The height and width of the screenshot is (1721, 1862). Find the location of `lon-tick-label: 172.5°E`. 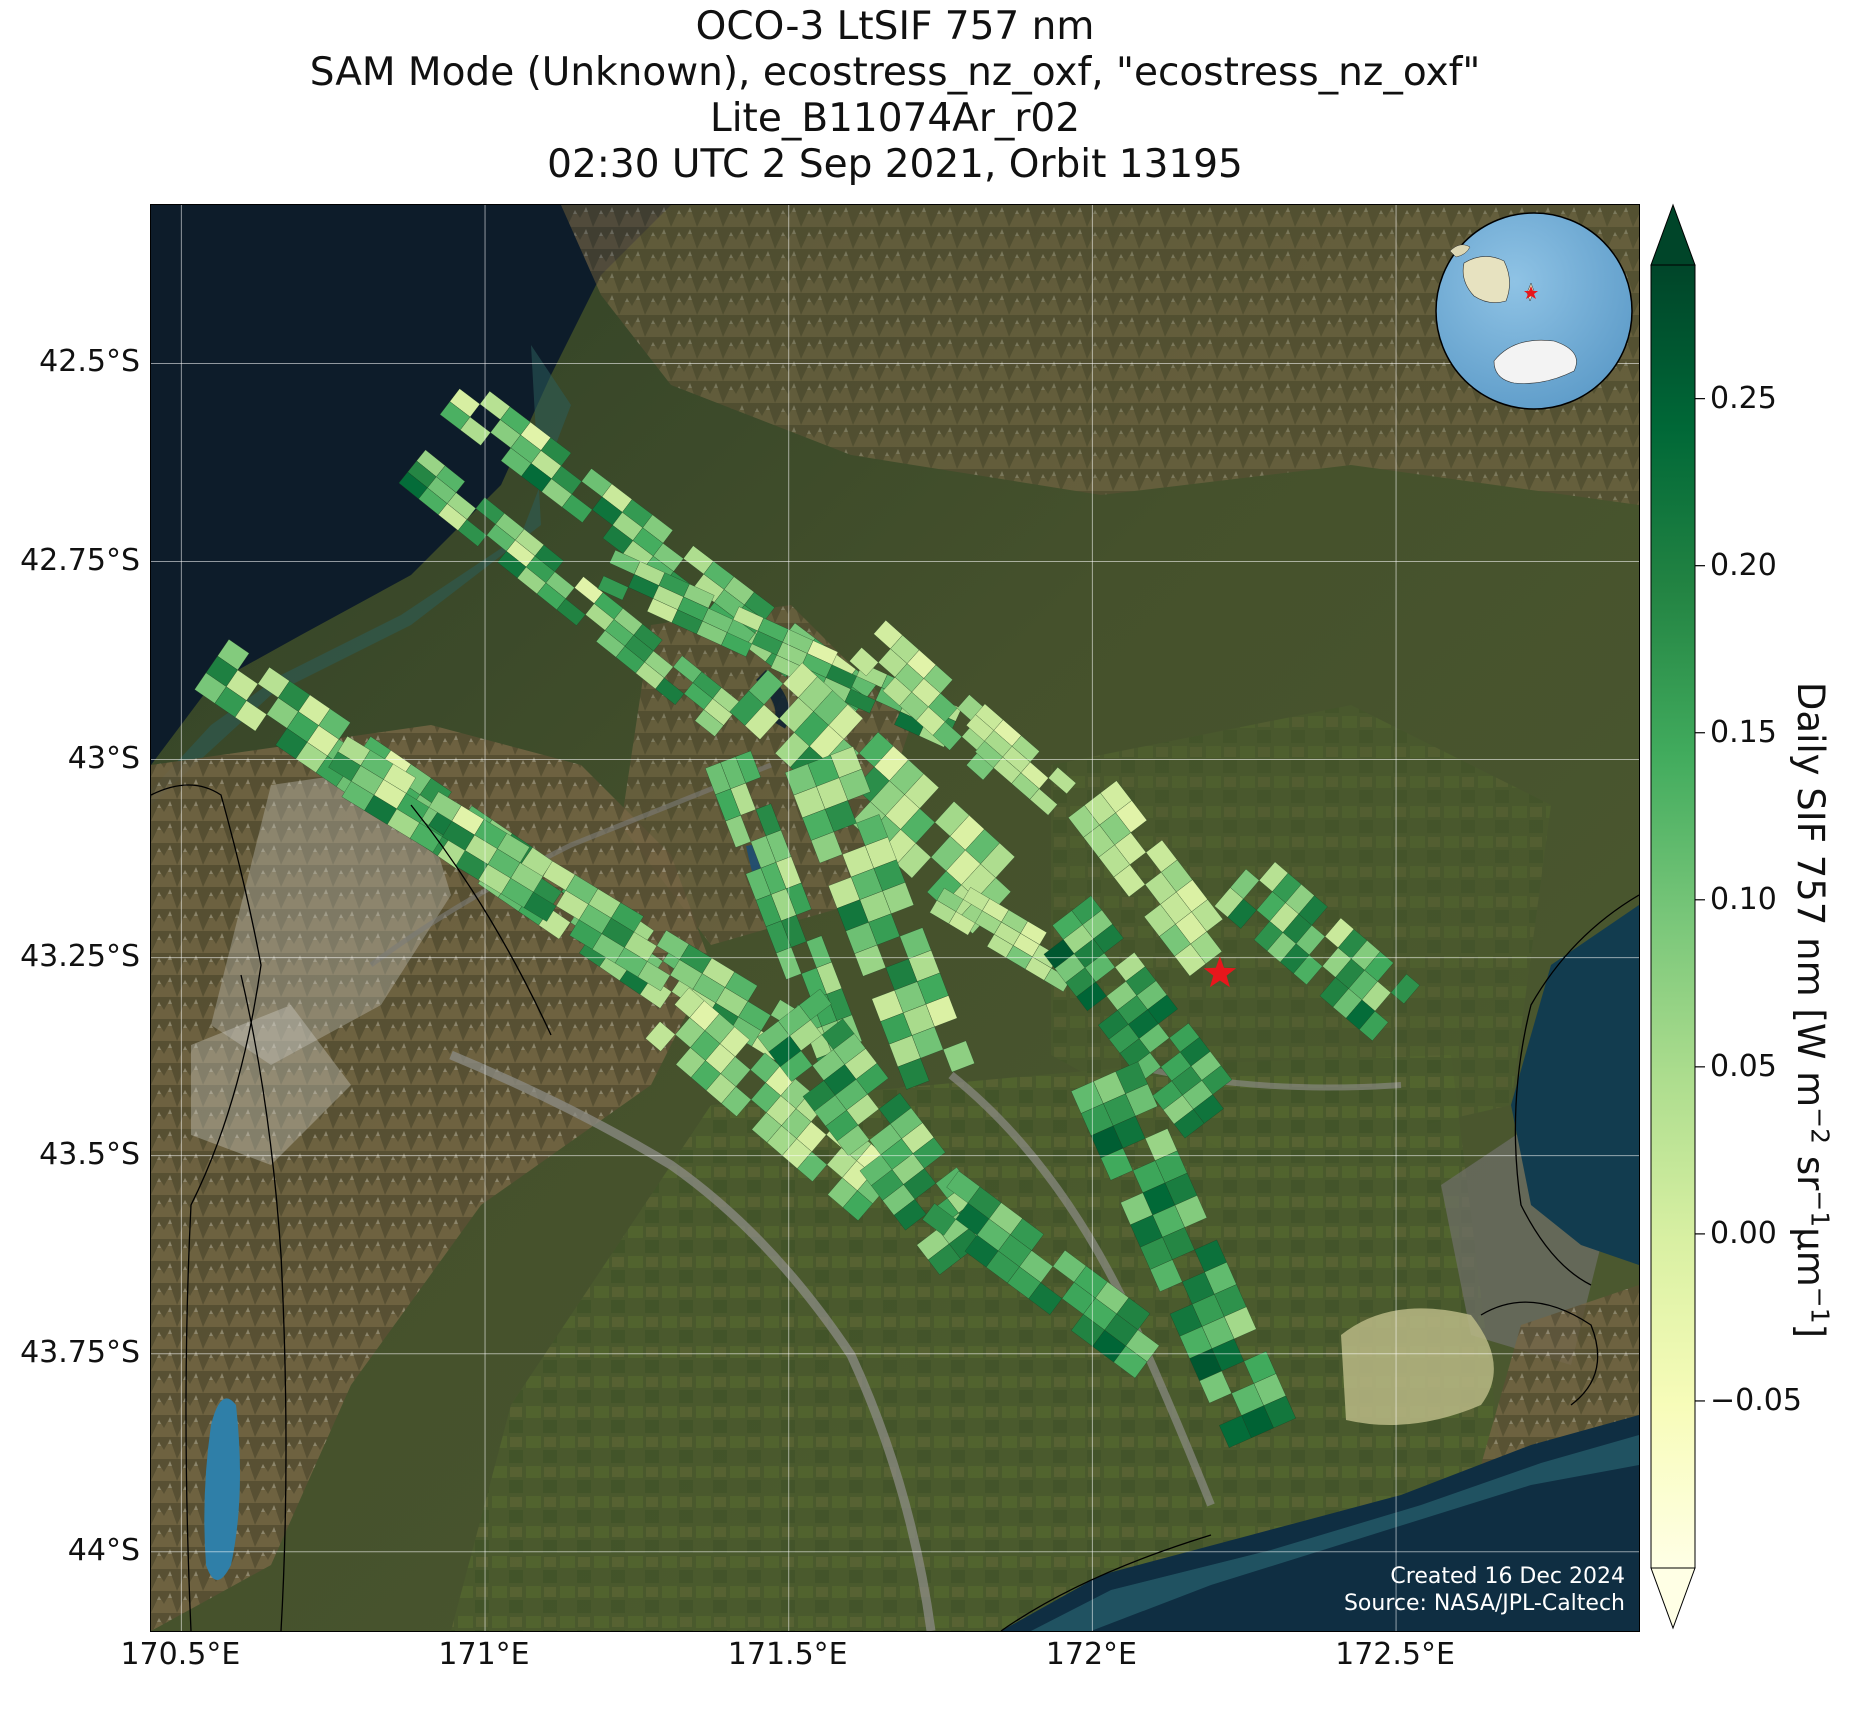

lon-tick-label: 172.5°E is located at coordinates (1395, 1654).